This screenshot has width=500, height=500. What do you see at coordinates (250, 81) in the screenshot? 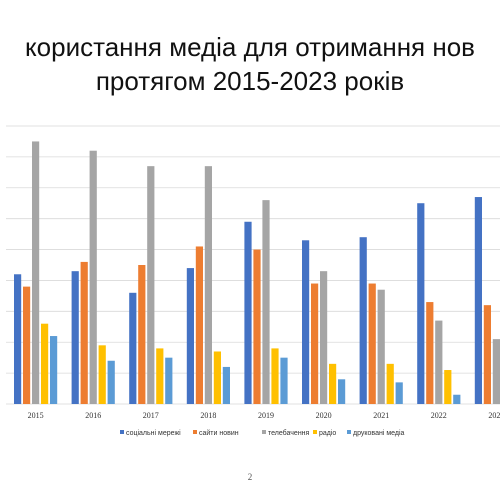
I see `chart-title-line-2: протягом 2015-2023 років` at bounding box center [250, 81].